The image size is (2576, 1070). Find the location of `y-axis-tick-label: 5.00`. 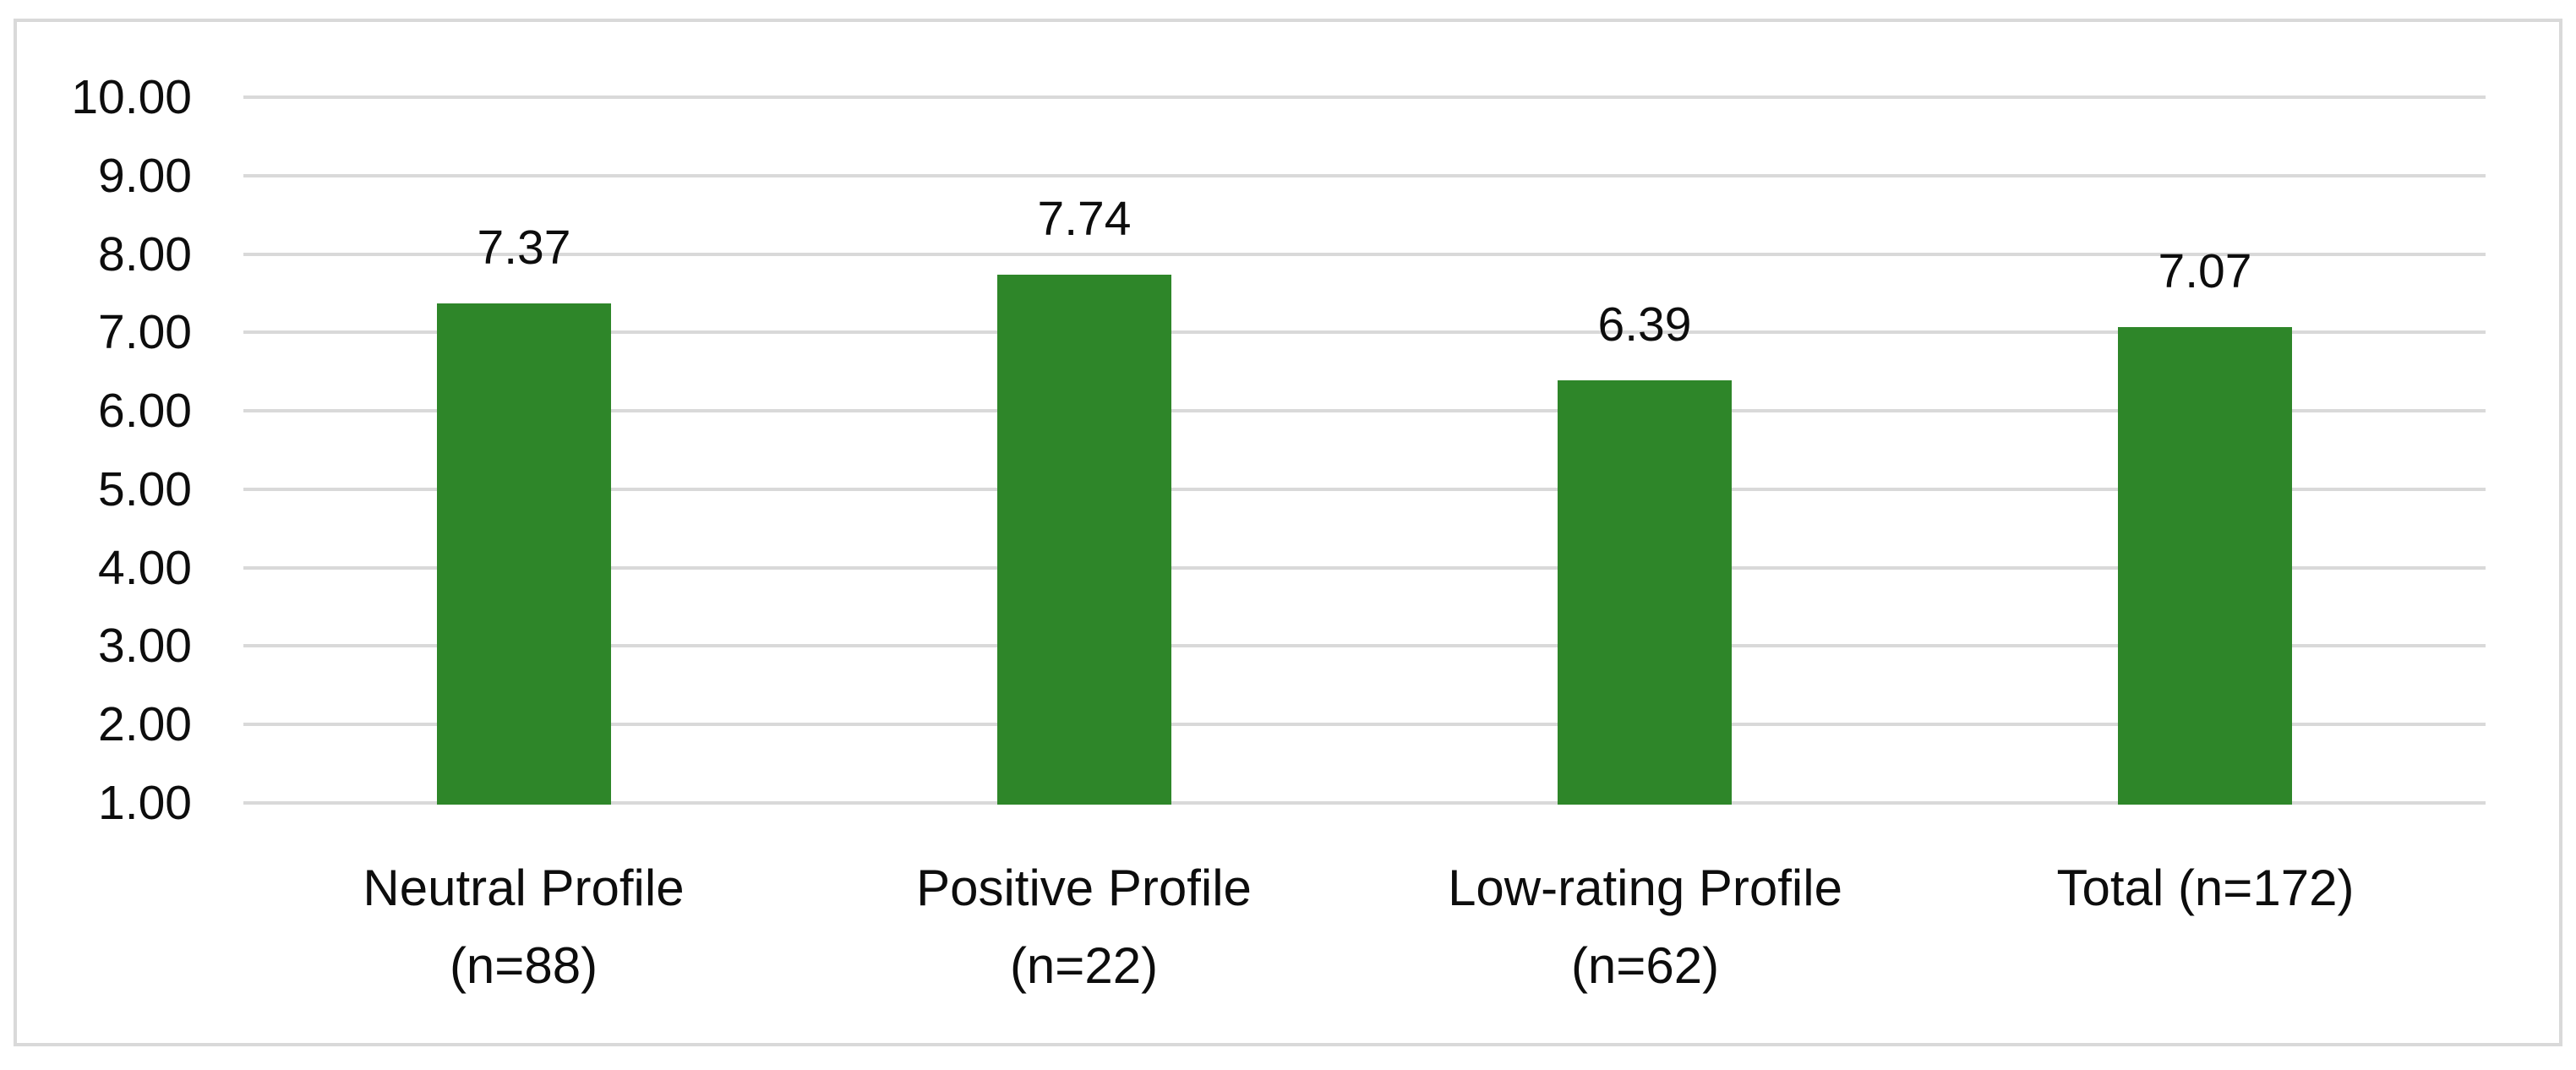

y-axis-tick-label: 5.00 is located at coordinates (145, 488).